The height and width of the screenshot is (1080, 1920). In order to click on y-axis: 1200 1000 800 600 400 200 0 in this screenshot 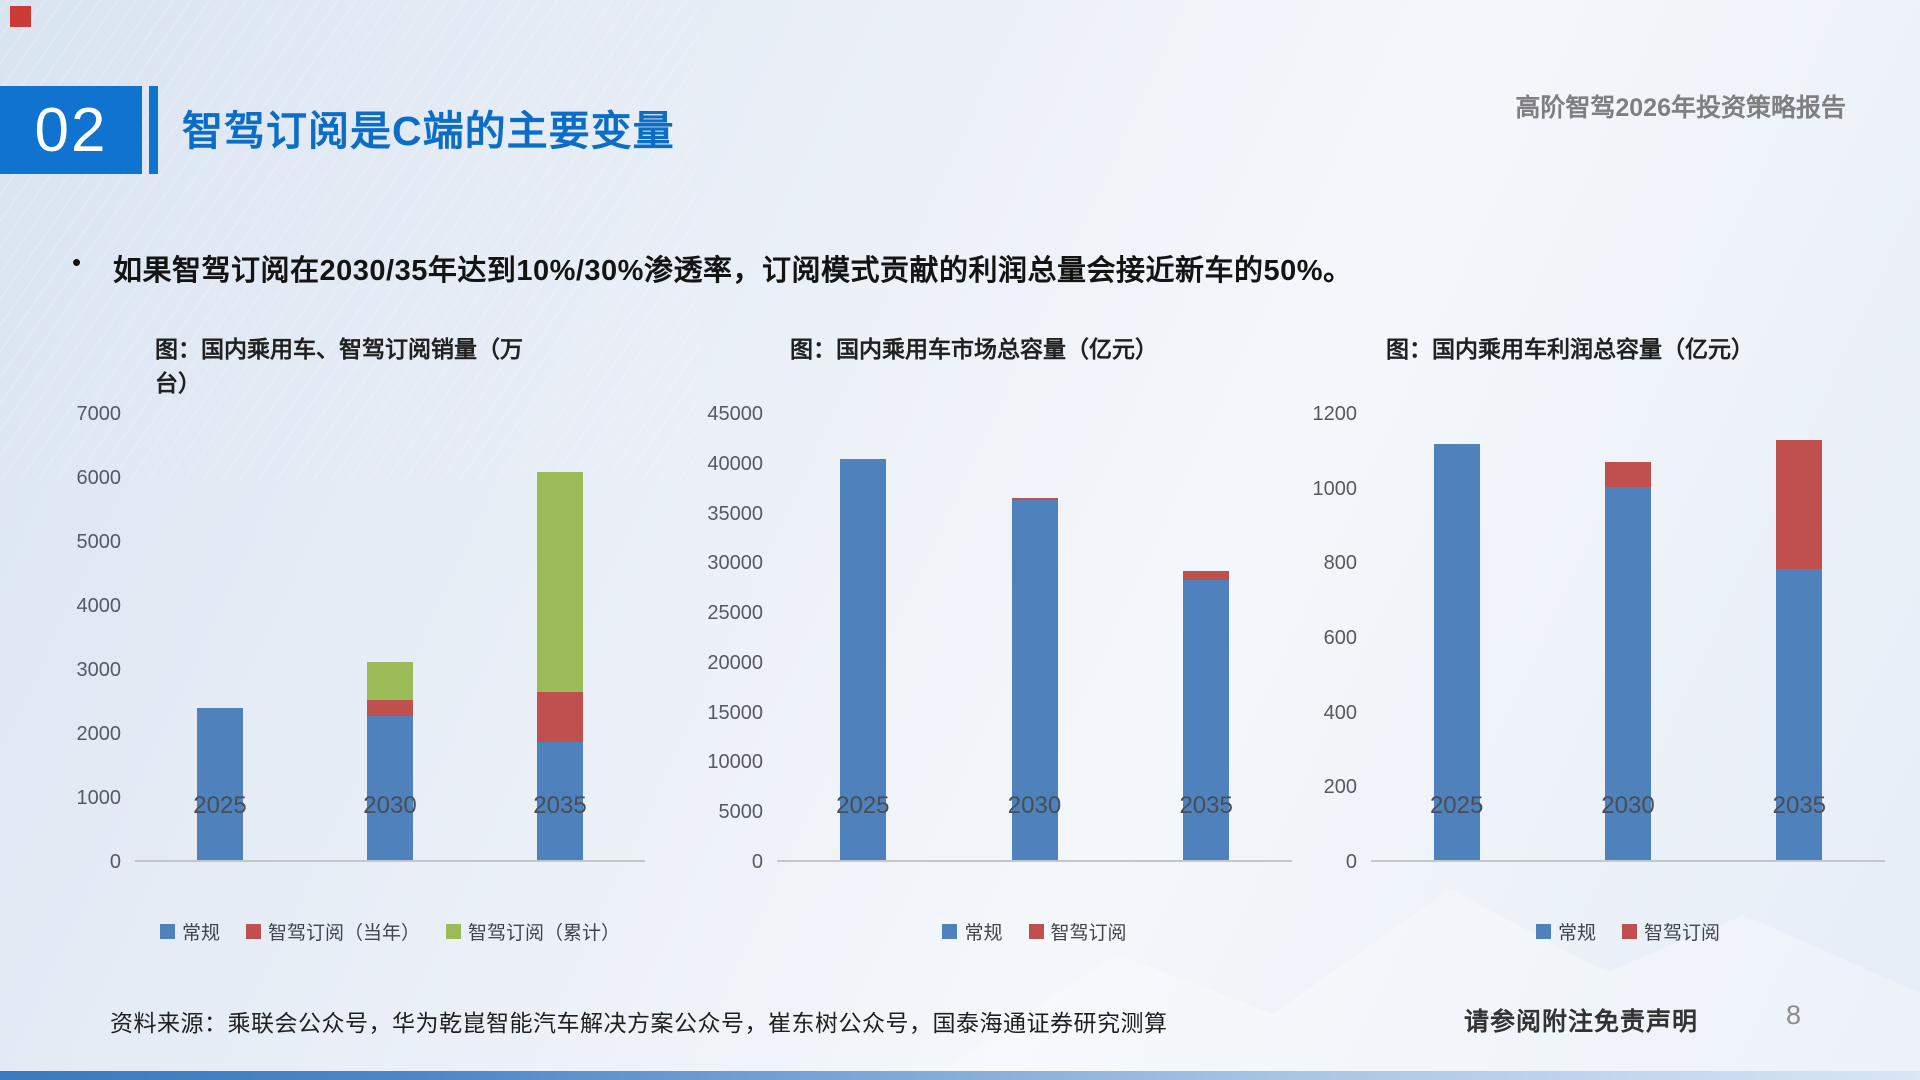, I will do `click(1319, 638)`.